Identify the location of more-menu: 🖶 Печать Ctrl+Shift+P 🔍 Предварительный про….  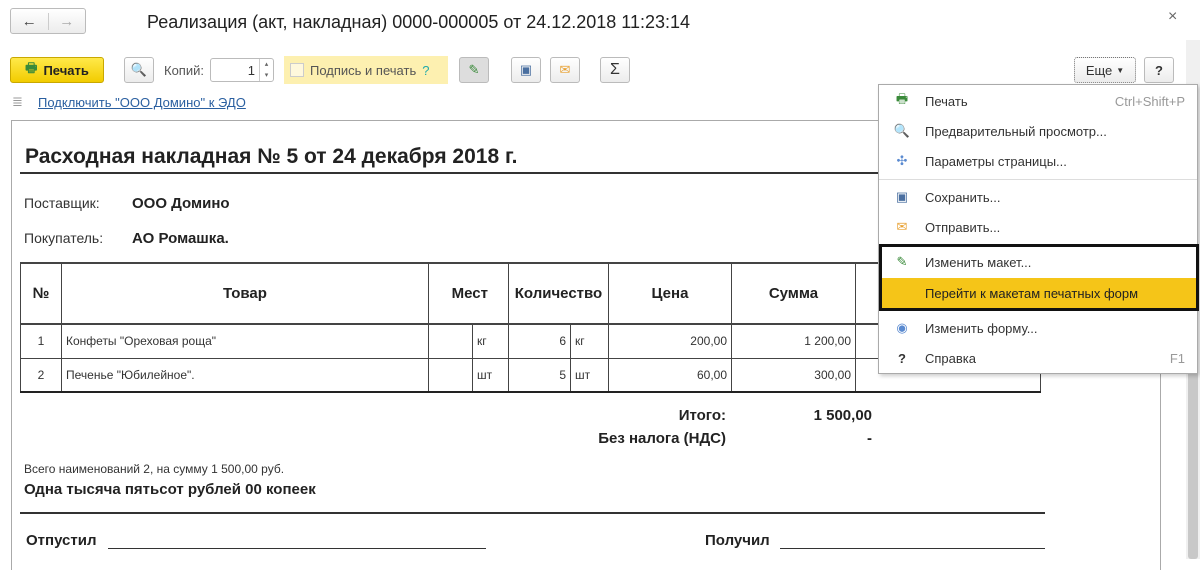
(1038, 229).